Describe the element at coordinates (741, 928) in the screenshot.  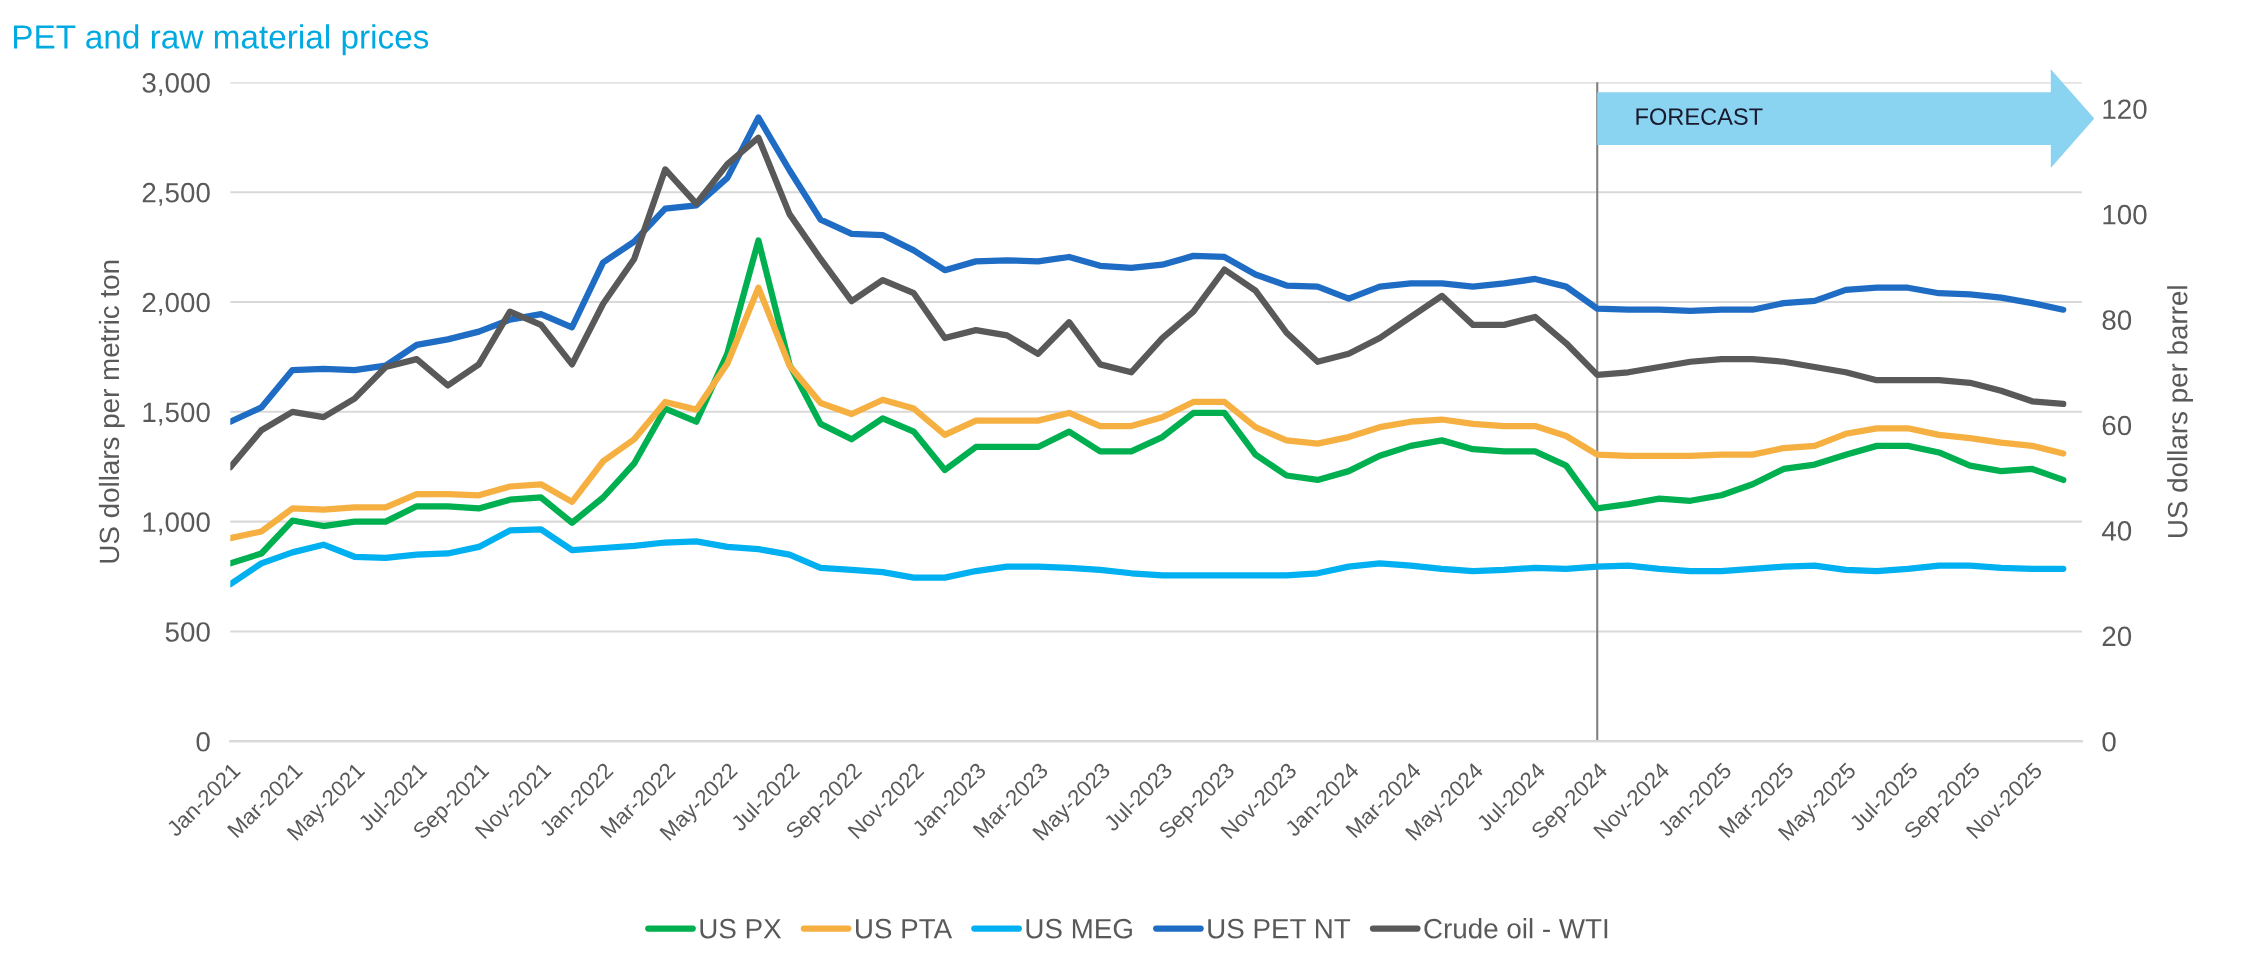
I see `legend-label: US PX` at that location.